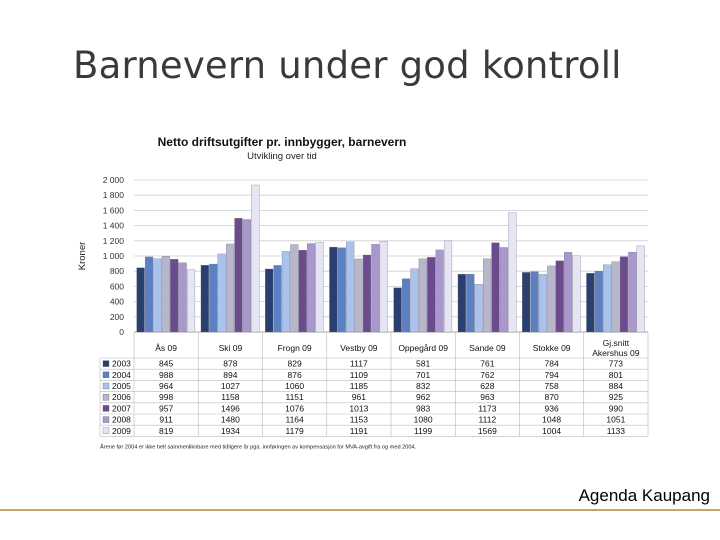 This screenshot has width=720, height=540. Describe the element at coordinates (117, 271) in the screenshot. I see `y-tick-label: 800` at that location.